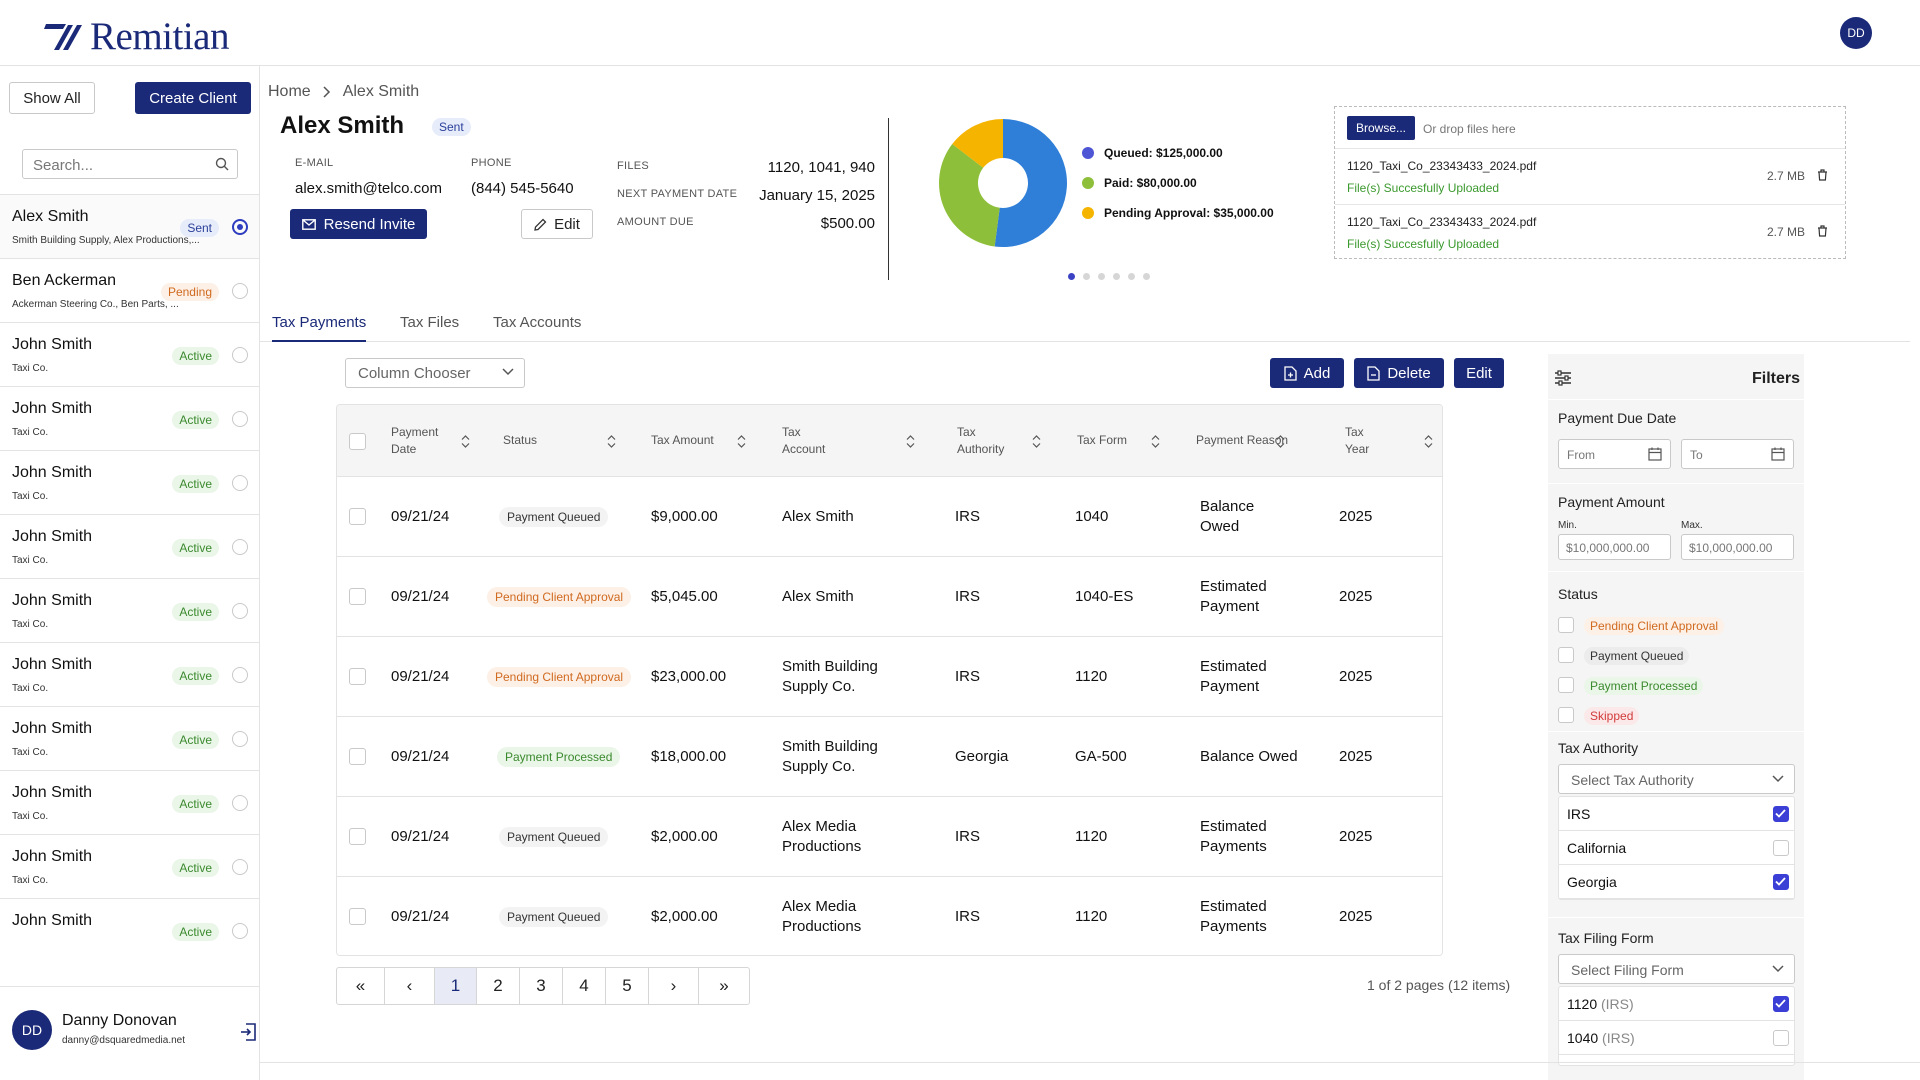 This screenshot has height=1080, width=1920. I want to click on column-header: Payment Date, so click(414, 441).